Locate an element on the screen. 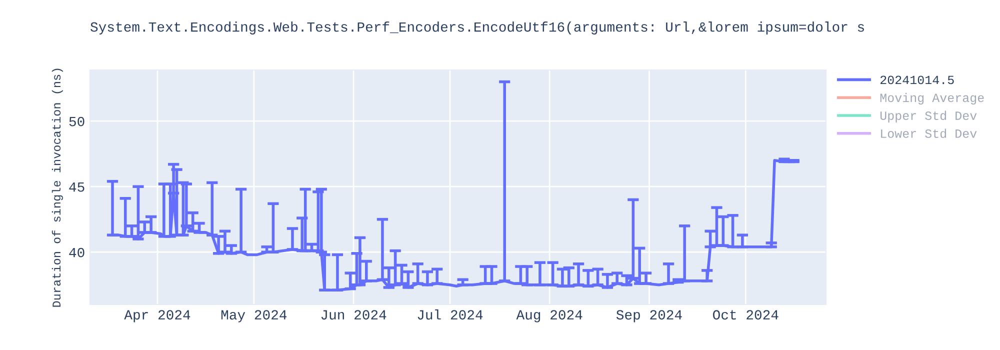 This screenshot has height=350, width=1000. y-tick-label: 50 is located at coordinates (76, 121).